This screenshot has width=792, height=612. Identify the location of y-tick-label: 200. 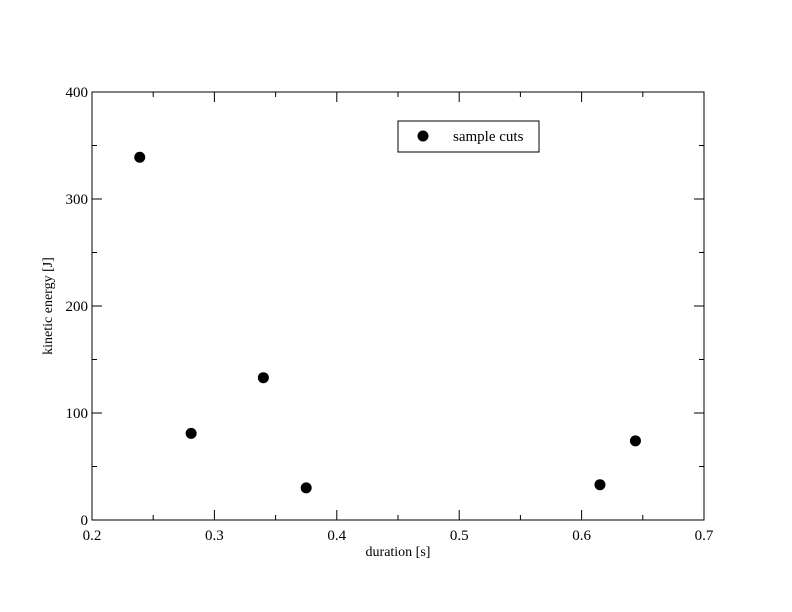
(77, 307).